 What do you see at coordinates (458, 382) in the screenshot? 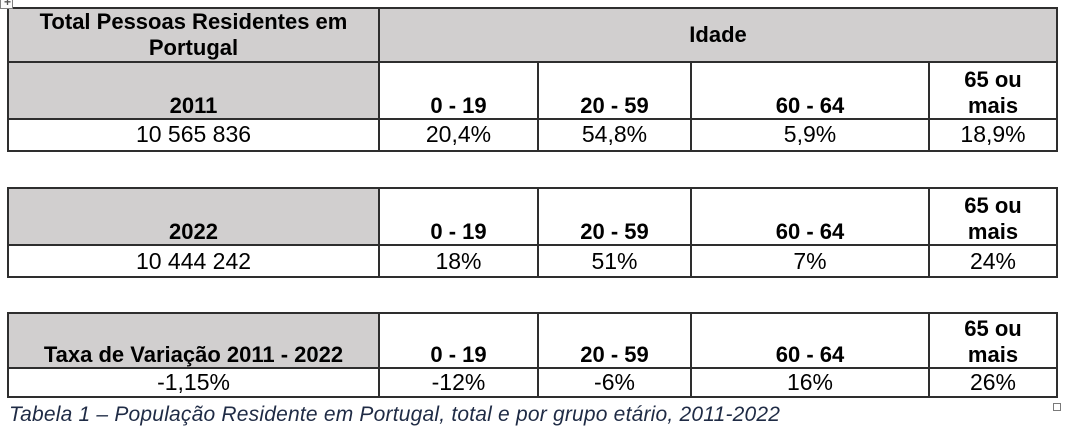
I see `value-cell: -12%` at bounding box center [458, 382].